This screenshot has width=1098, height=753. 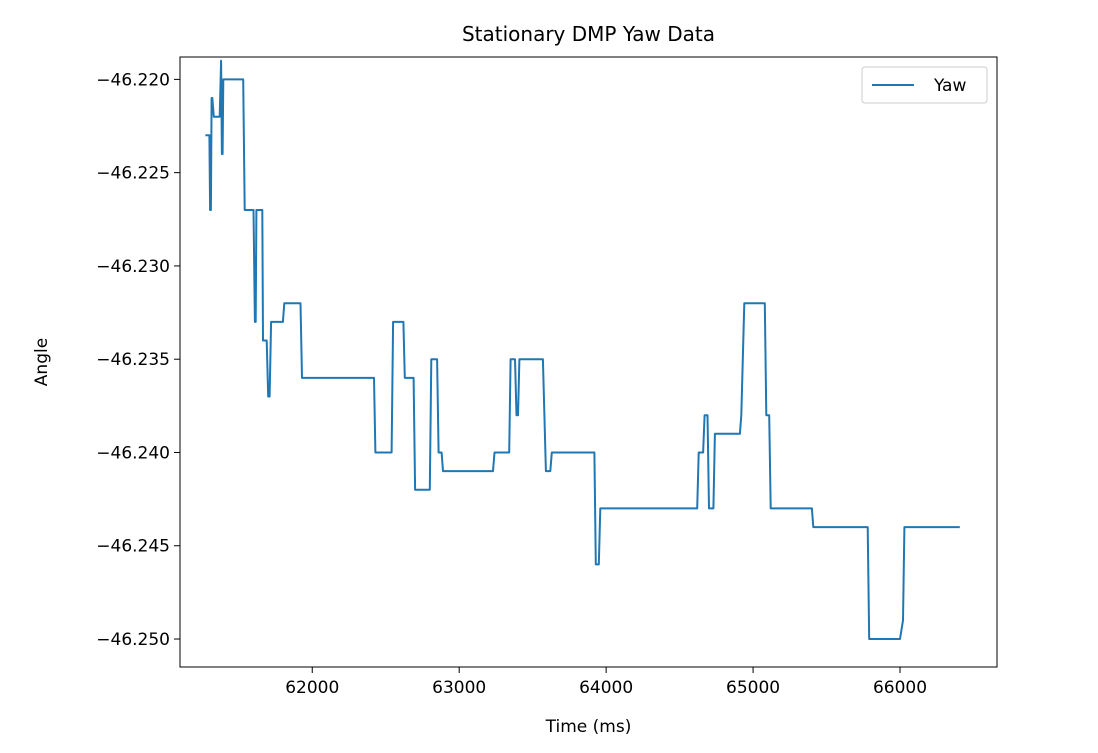 What do you see at coordinates (588, 34) in the screenshot?
I see `chart-title: Stationary DMP Yaw Data` at bounding box center [588, 34].